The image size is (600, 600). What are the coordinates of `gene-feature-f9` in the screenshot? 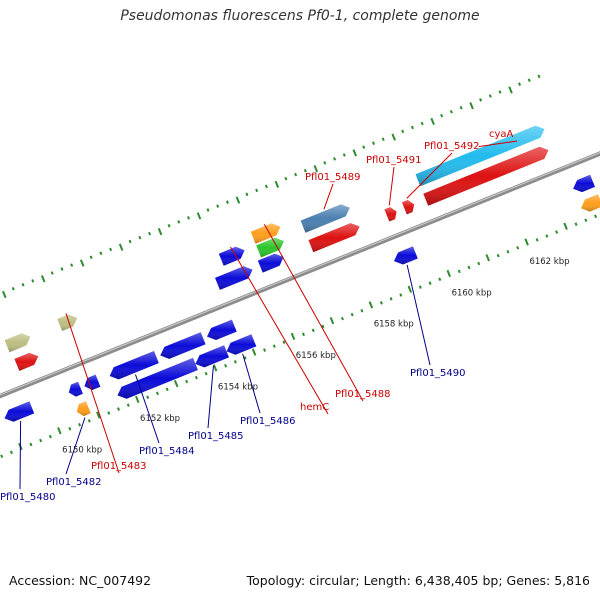 It's located at (157, 378).